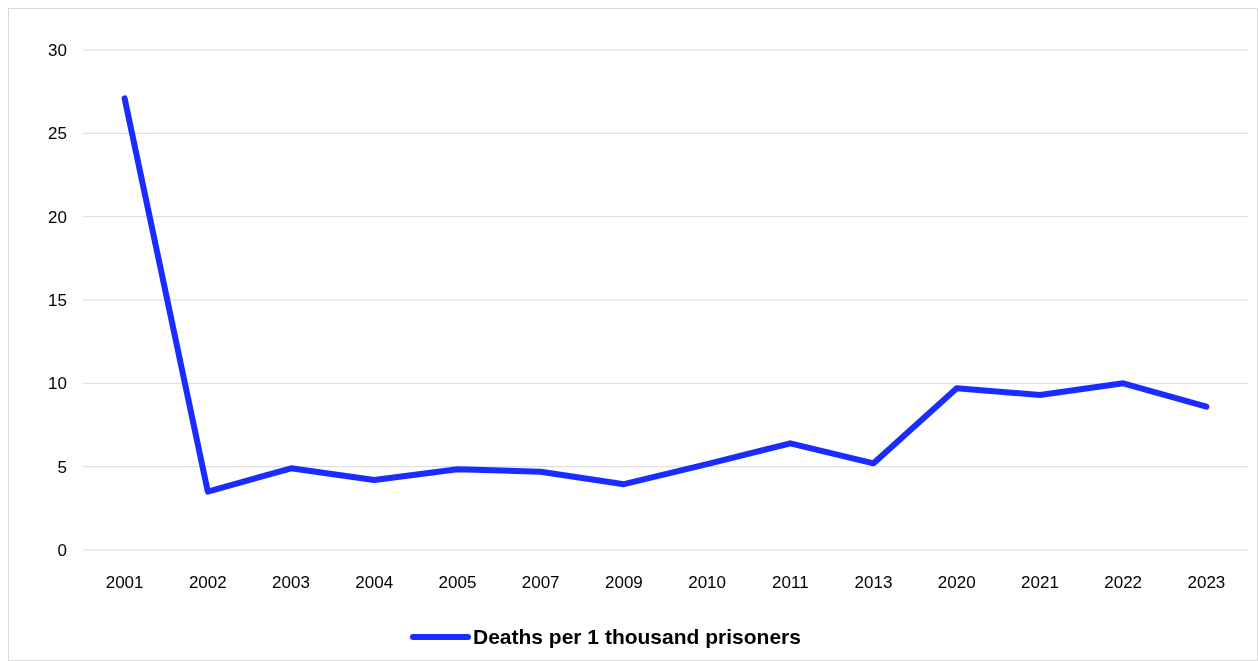  Describe the element at coordinates (1123, 582) in the screenshot. I see `x-tick-label: 2022` at that location.